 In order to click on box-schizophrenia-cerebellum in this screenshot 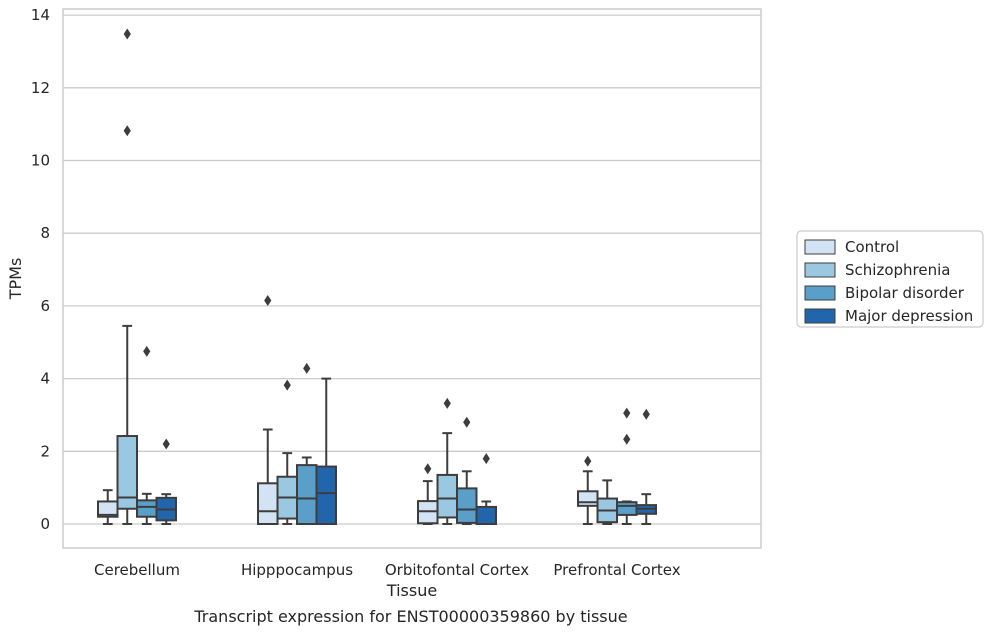, I will do `click(127, 276)`.